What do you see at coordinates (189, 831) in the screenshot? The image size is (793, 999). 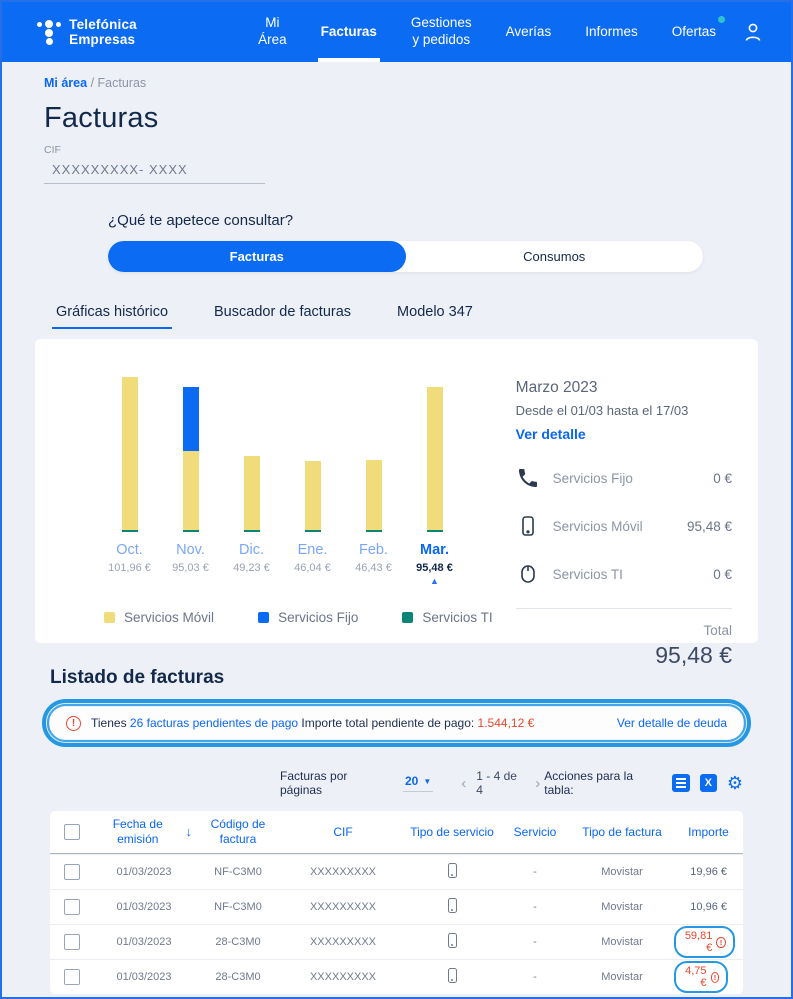 I see `sort-desc-icon: ↓` at bounding box center [189, 831].